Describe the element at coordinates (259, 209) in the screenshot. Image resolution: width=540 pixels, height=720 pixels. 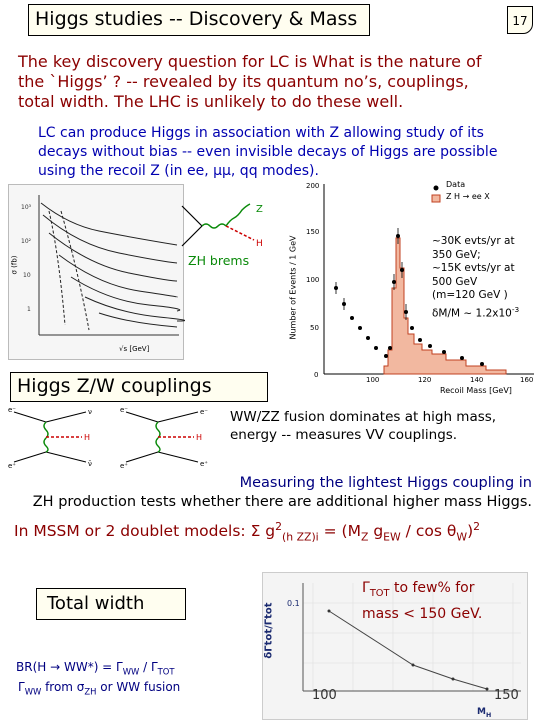
I see `svg-text: Z` at that location.